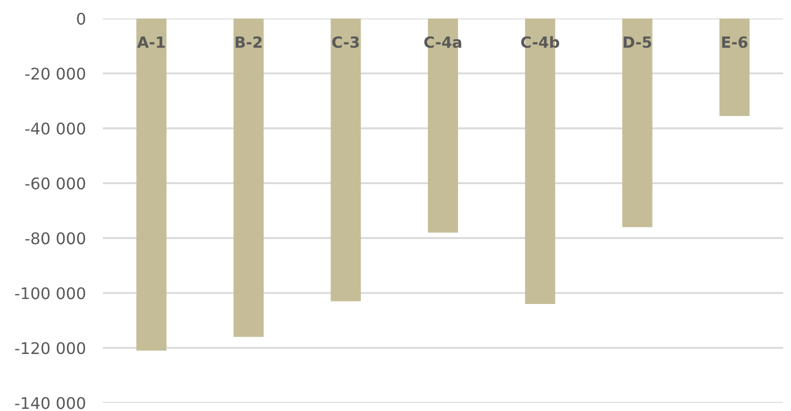  Describe the element at coordinates (345, 42) in the screenshot. I see `x-tick-label: C-3` at that location.